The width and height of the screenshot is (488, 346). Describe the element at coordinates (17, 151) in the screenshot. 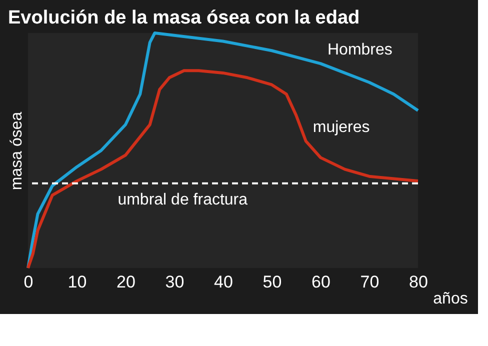

I see `y-axis-title: masa ósea` at that location.